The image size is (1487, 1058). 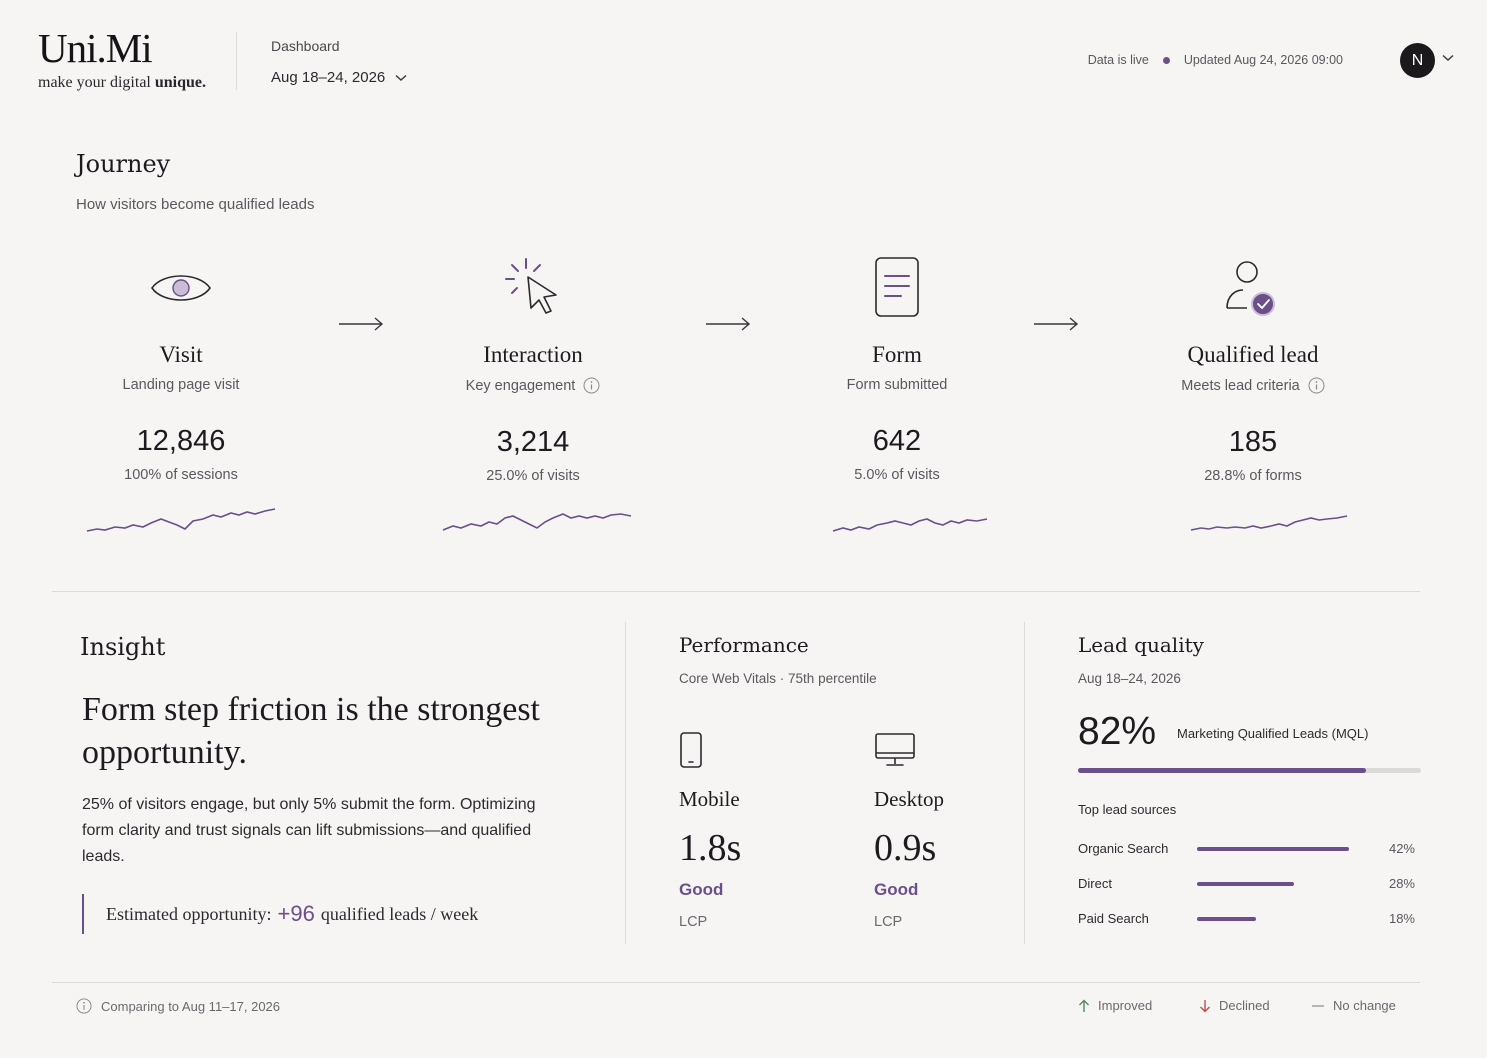 I want to click on lead-quality-subtitle: Aug 18–24, 2026, so click(x=1129, y=678).